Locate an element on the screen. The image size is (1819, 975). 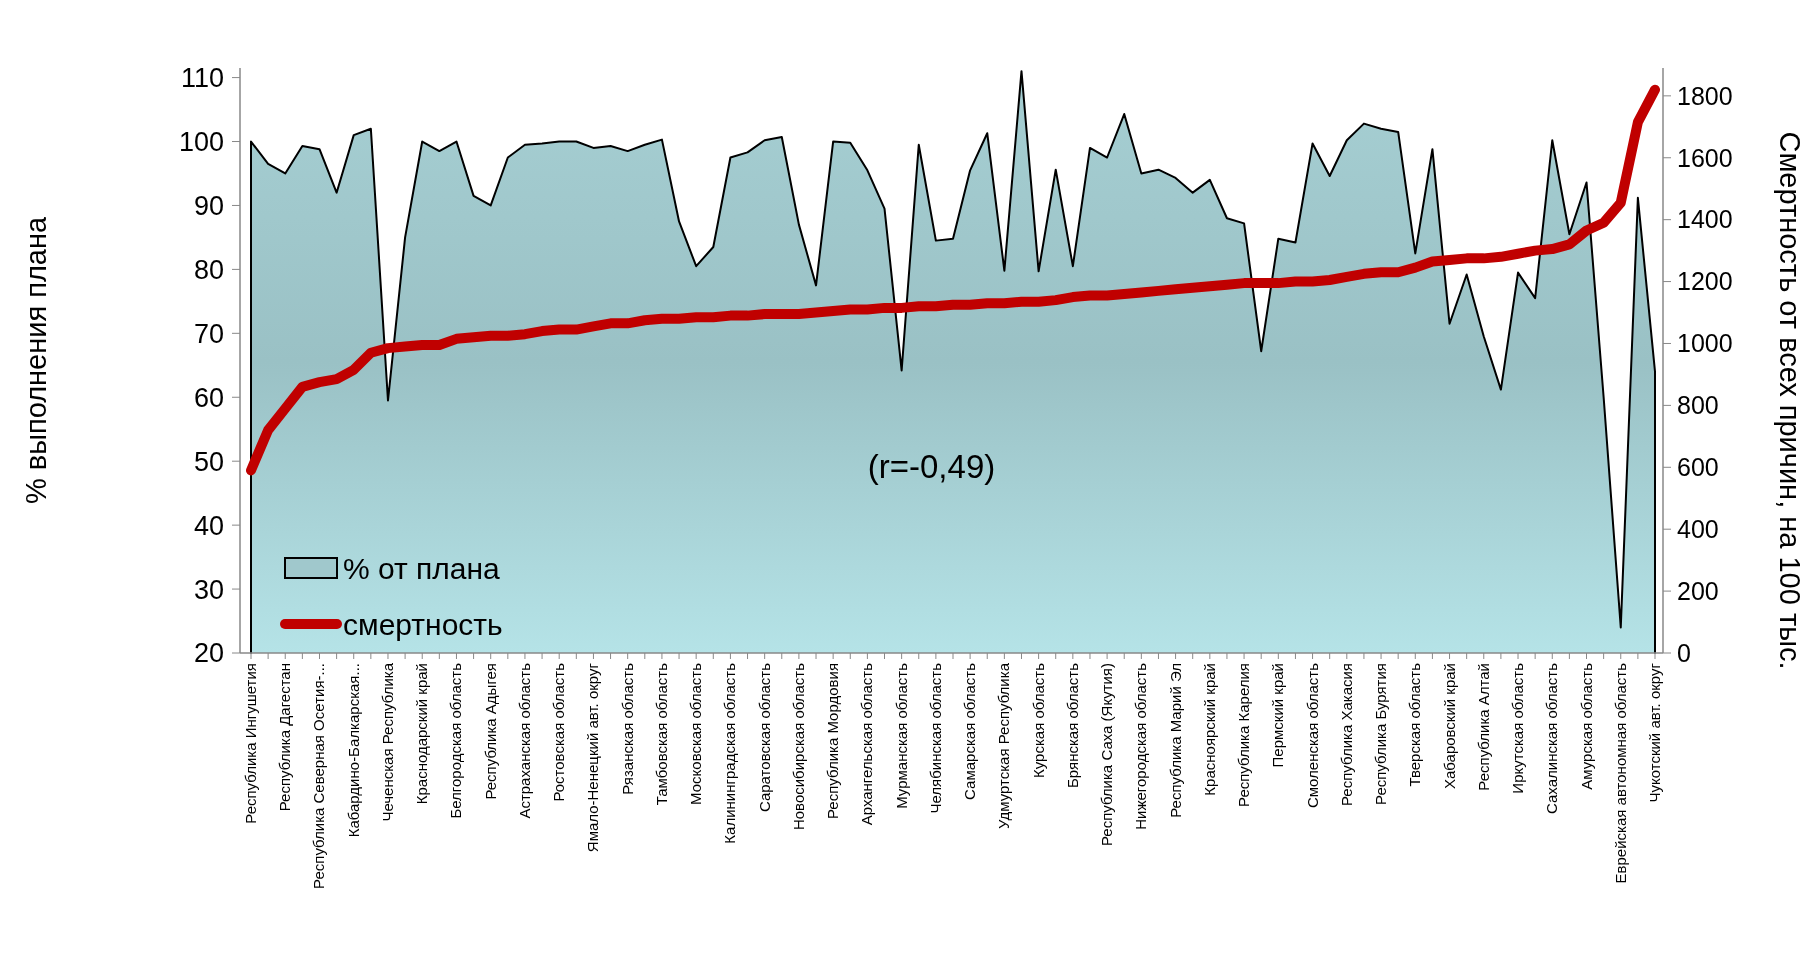
x-tick-label: Калининградская область is located at coordinates (730, 753).